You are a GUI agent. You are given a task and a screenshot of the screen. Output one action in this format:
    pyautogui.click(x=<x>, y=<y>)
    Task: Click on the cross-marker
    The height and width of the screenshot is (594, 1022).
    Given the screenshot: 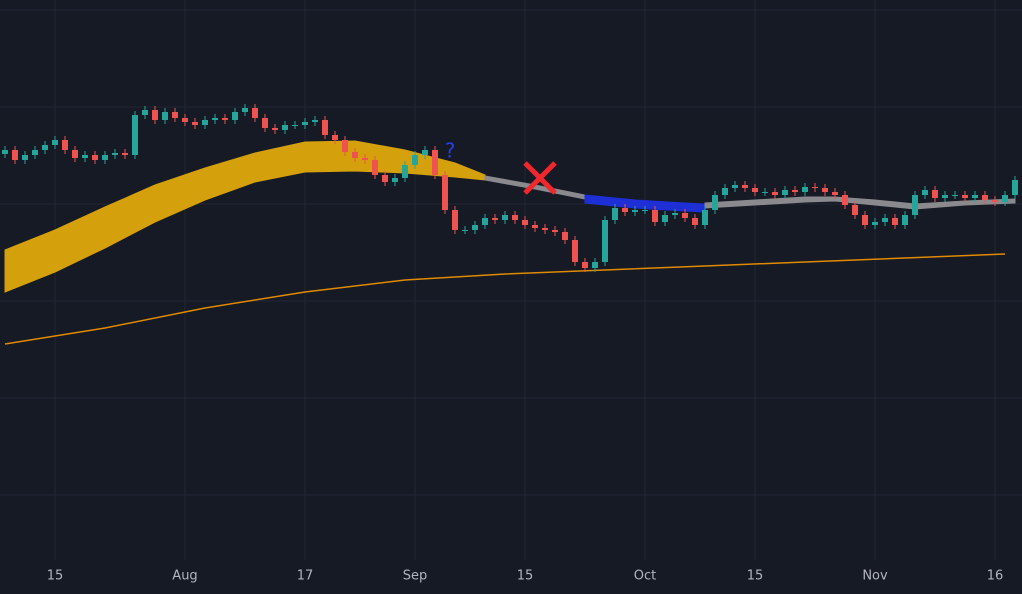 What is the action you would take?
    pyautogui.click(x=540, y=178)
    